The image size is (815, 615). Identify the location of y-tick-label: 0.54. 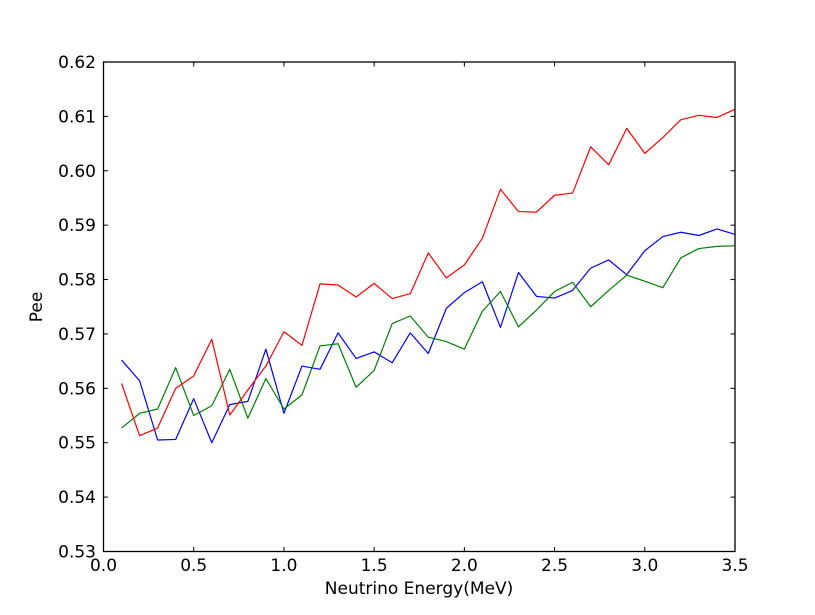
(77, 498).